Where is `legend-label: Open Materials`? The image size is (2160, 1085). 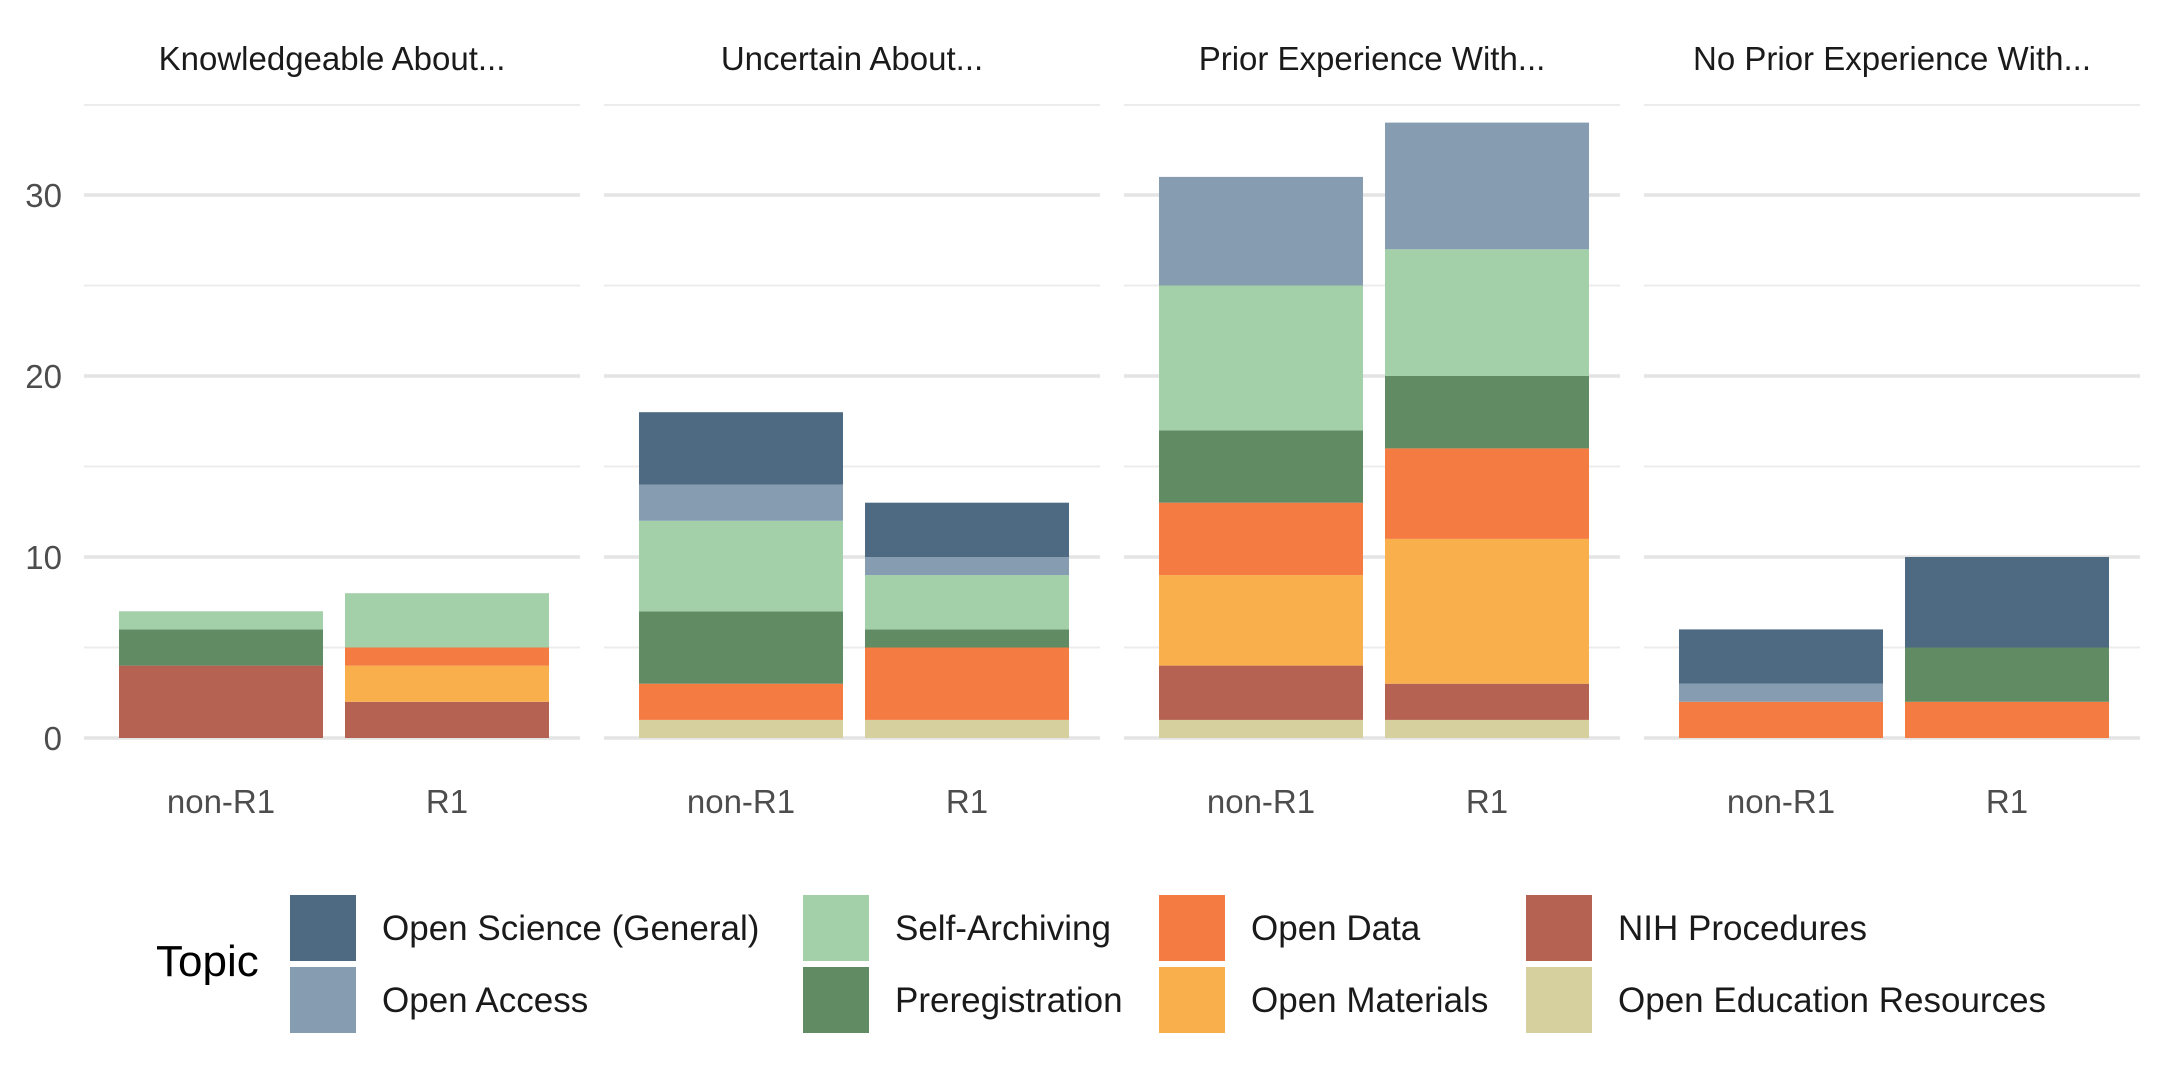 legend-label: Open Materials is located at coordinates (1369, 1000).